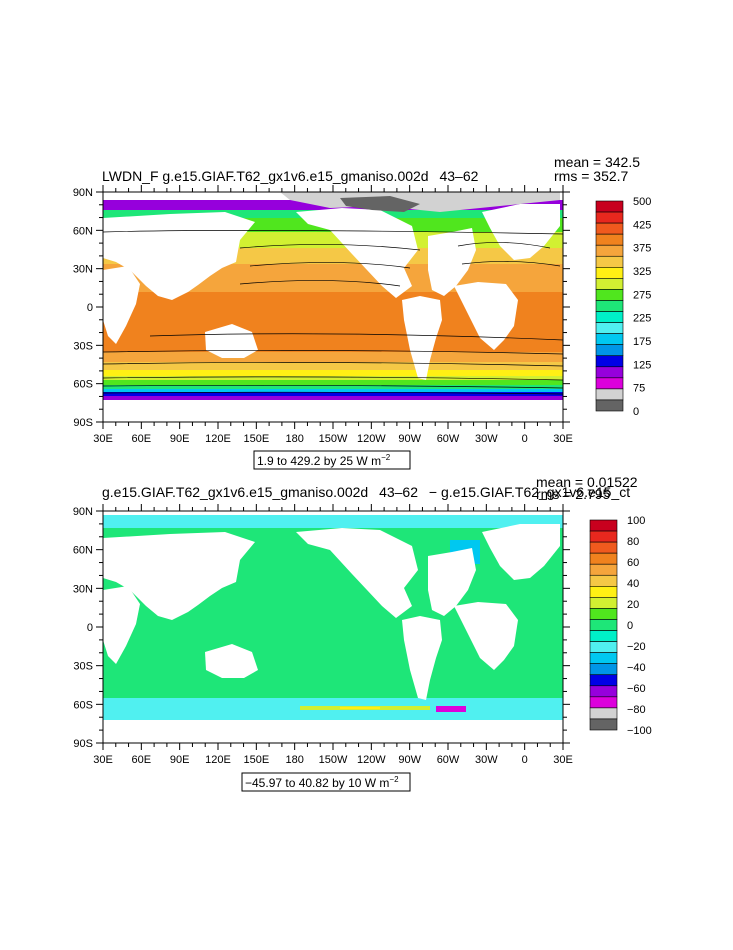  What do you see at coordinates (642, 202) in the screenshot?
I see `colorbar-label: 500` at bounding box center [642, 202].